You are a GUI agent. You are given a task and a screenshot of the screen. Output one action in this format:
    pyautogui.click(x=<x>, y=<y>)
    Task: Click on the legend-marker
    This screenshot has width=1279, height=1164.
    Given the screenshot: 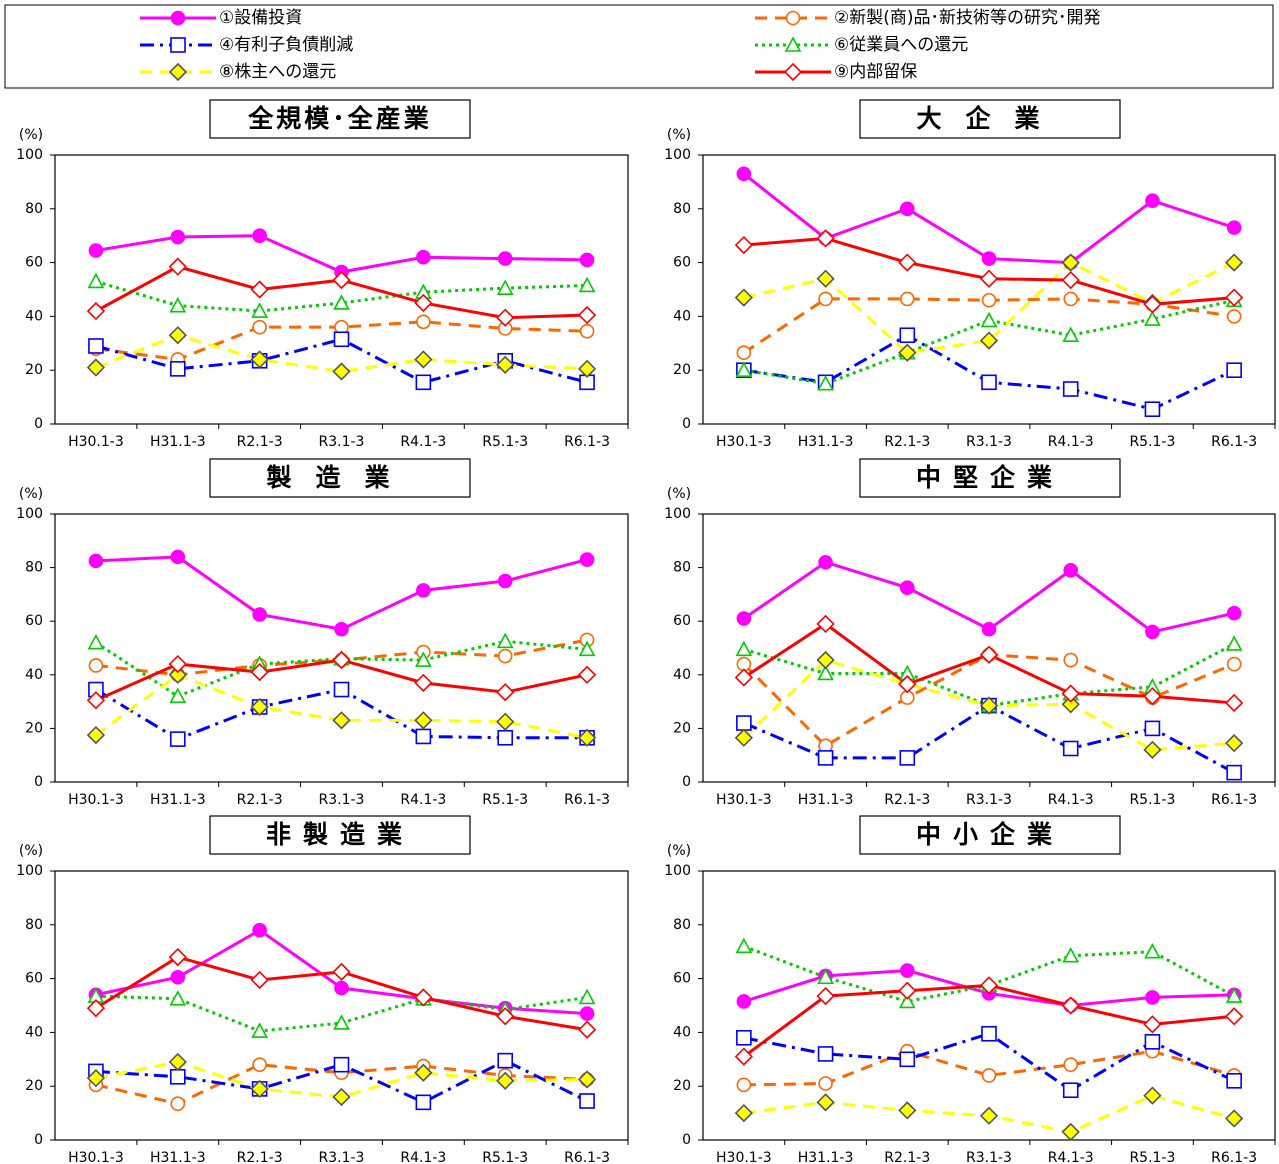 What is the action you would take?
    pyautogui.click(x=793, y=18)
    